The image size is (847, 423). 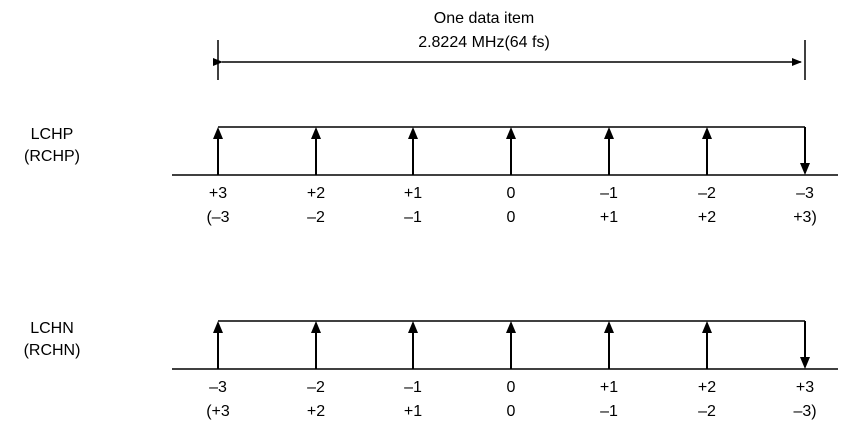 I want to click on alt-level-label: +3), so click(x=805, y=217).